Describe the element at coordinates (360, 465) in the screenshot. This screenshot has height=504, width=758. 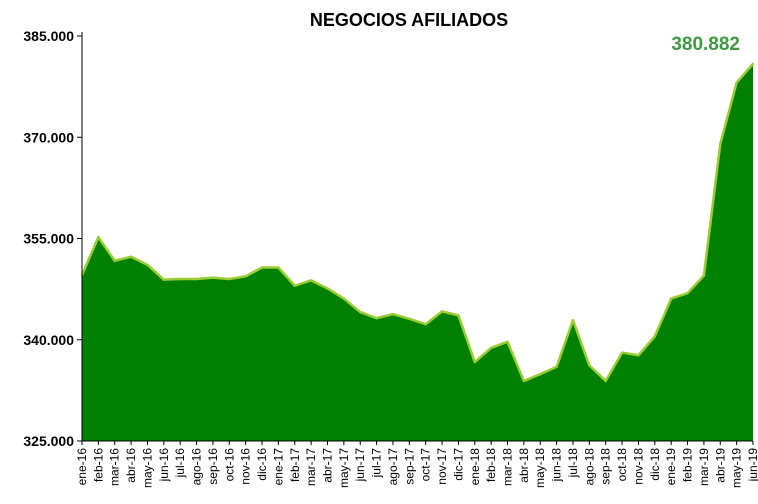
I see `x-tick-label: jun-17` at that location.